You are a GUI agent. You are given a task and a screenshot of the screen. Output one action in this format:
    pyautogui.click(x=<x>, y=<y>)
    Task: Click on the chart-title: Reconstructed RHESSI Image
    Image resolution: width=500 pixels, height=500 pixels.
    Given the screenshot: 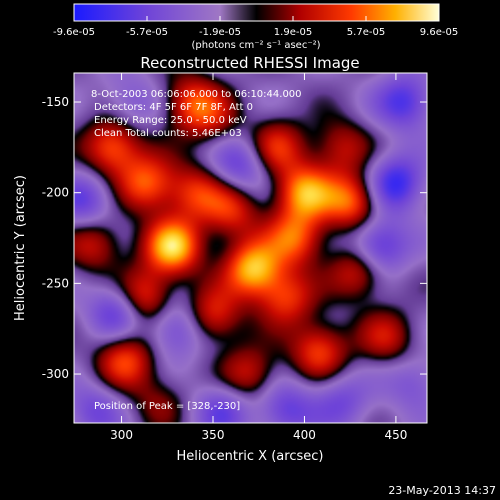 What is the action you would take?
    pyautogui.click(x=249, y=63)
    